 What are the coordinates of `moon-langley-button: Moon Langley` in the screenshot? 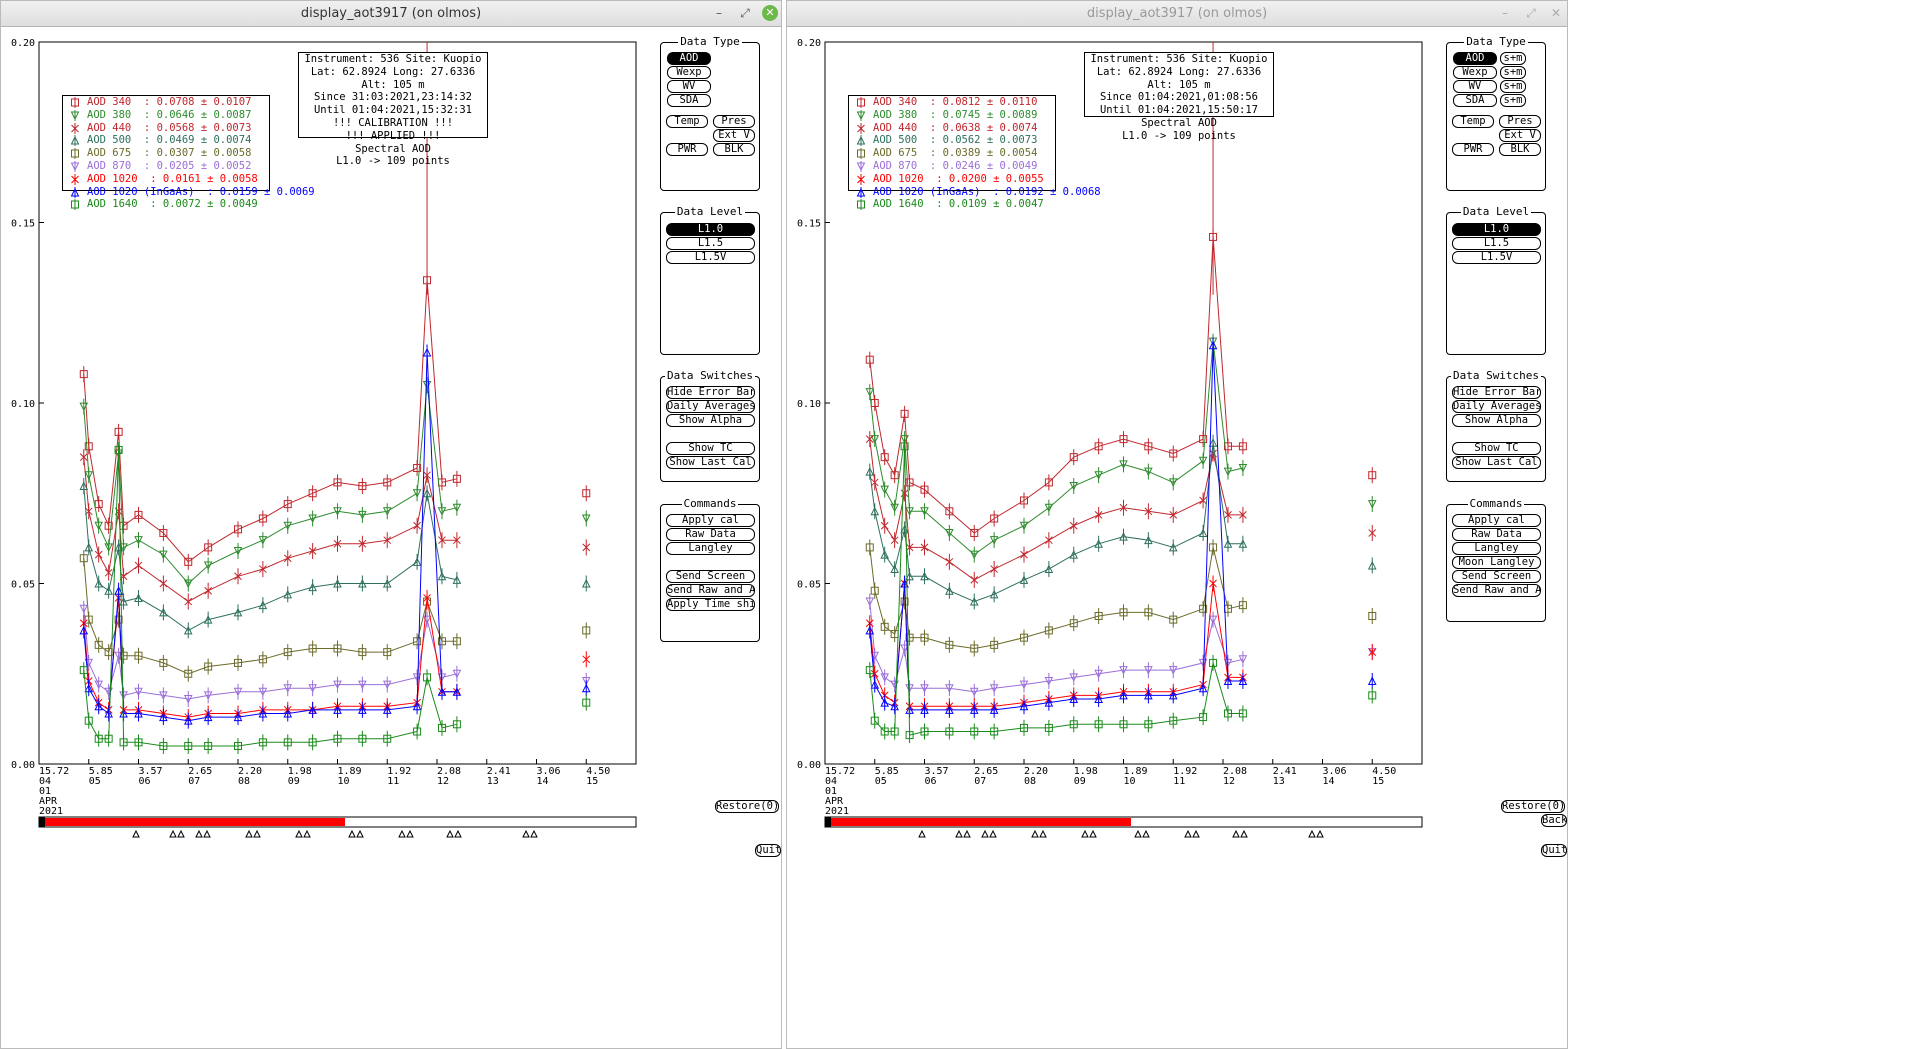 It's located at (1496, 562).